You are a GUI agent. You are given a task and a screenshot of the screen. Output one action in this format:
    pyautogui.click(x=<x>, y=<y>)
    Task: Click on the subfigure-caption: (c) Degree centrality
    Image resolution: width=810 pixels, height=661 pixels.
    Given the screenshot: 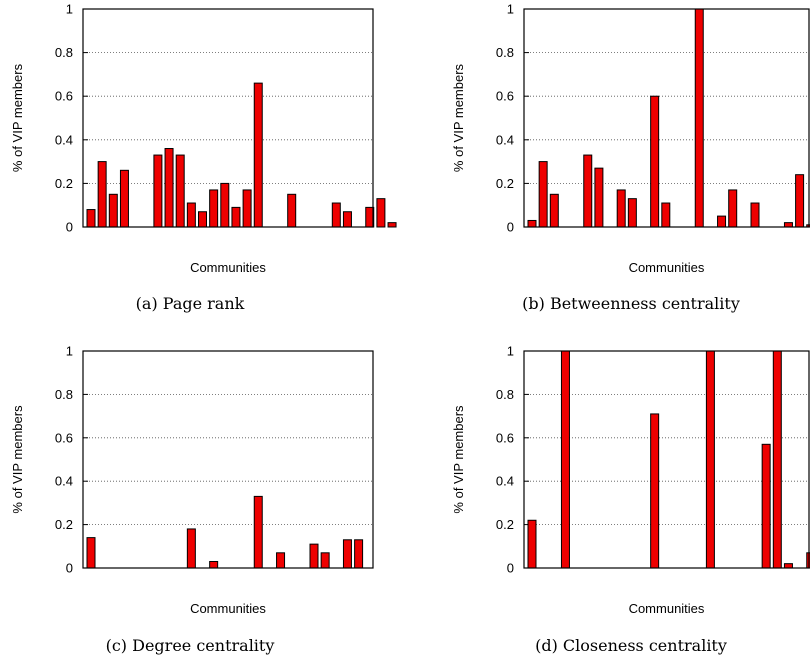 What is the action you would take?
    pyautogui.click(x=190, y=645)
    